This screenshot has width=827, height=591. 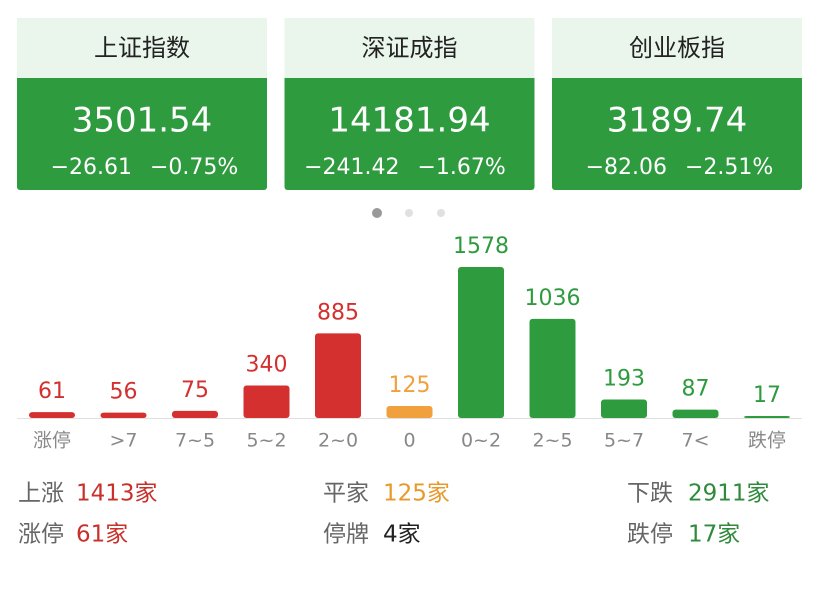 I want to click on value-label: 17, so click(x=767, y=395).